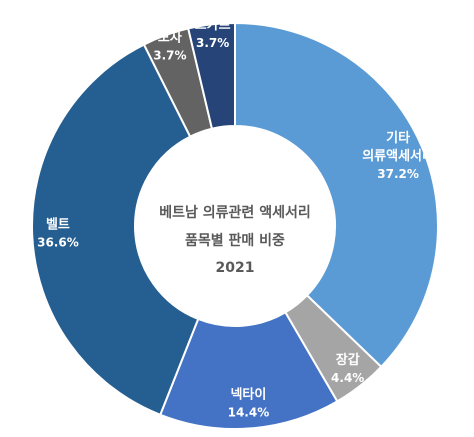  Describe the element at coordinates (248, 394) in the screenshot. I see `slice-category-label: 넥타이` at that location.